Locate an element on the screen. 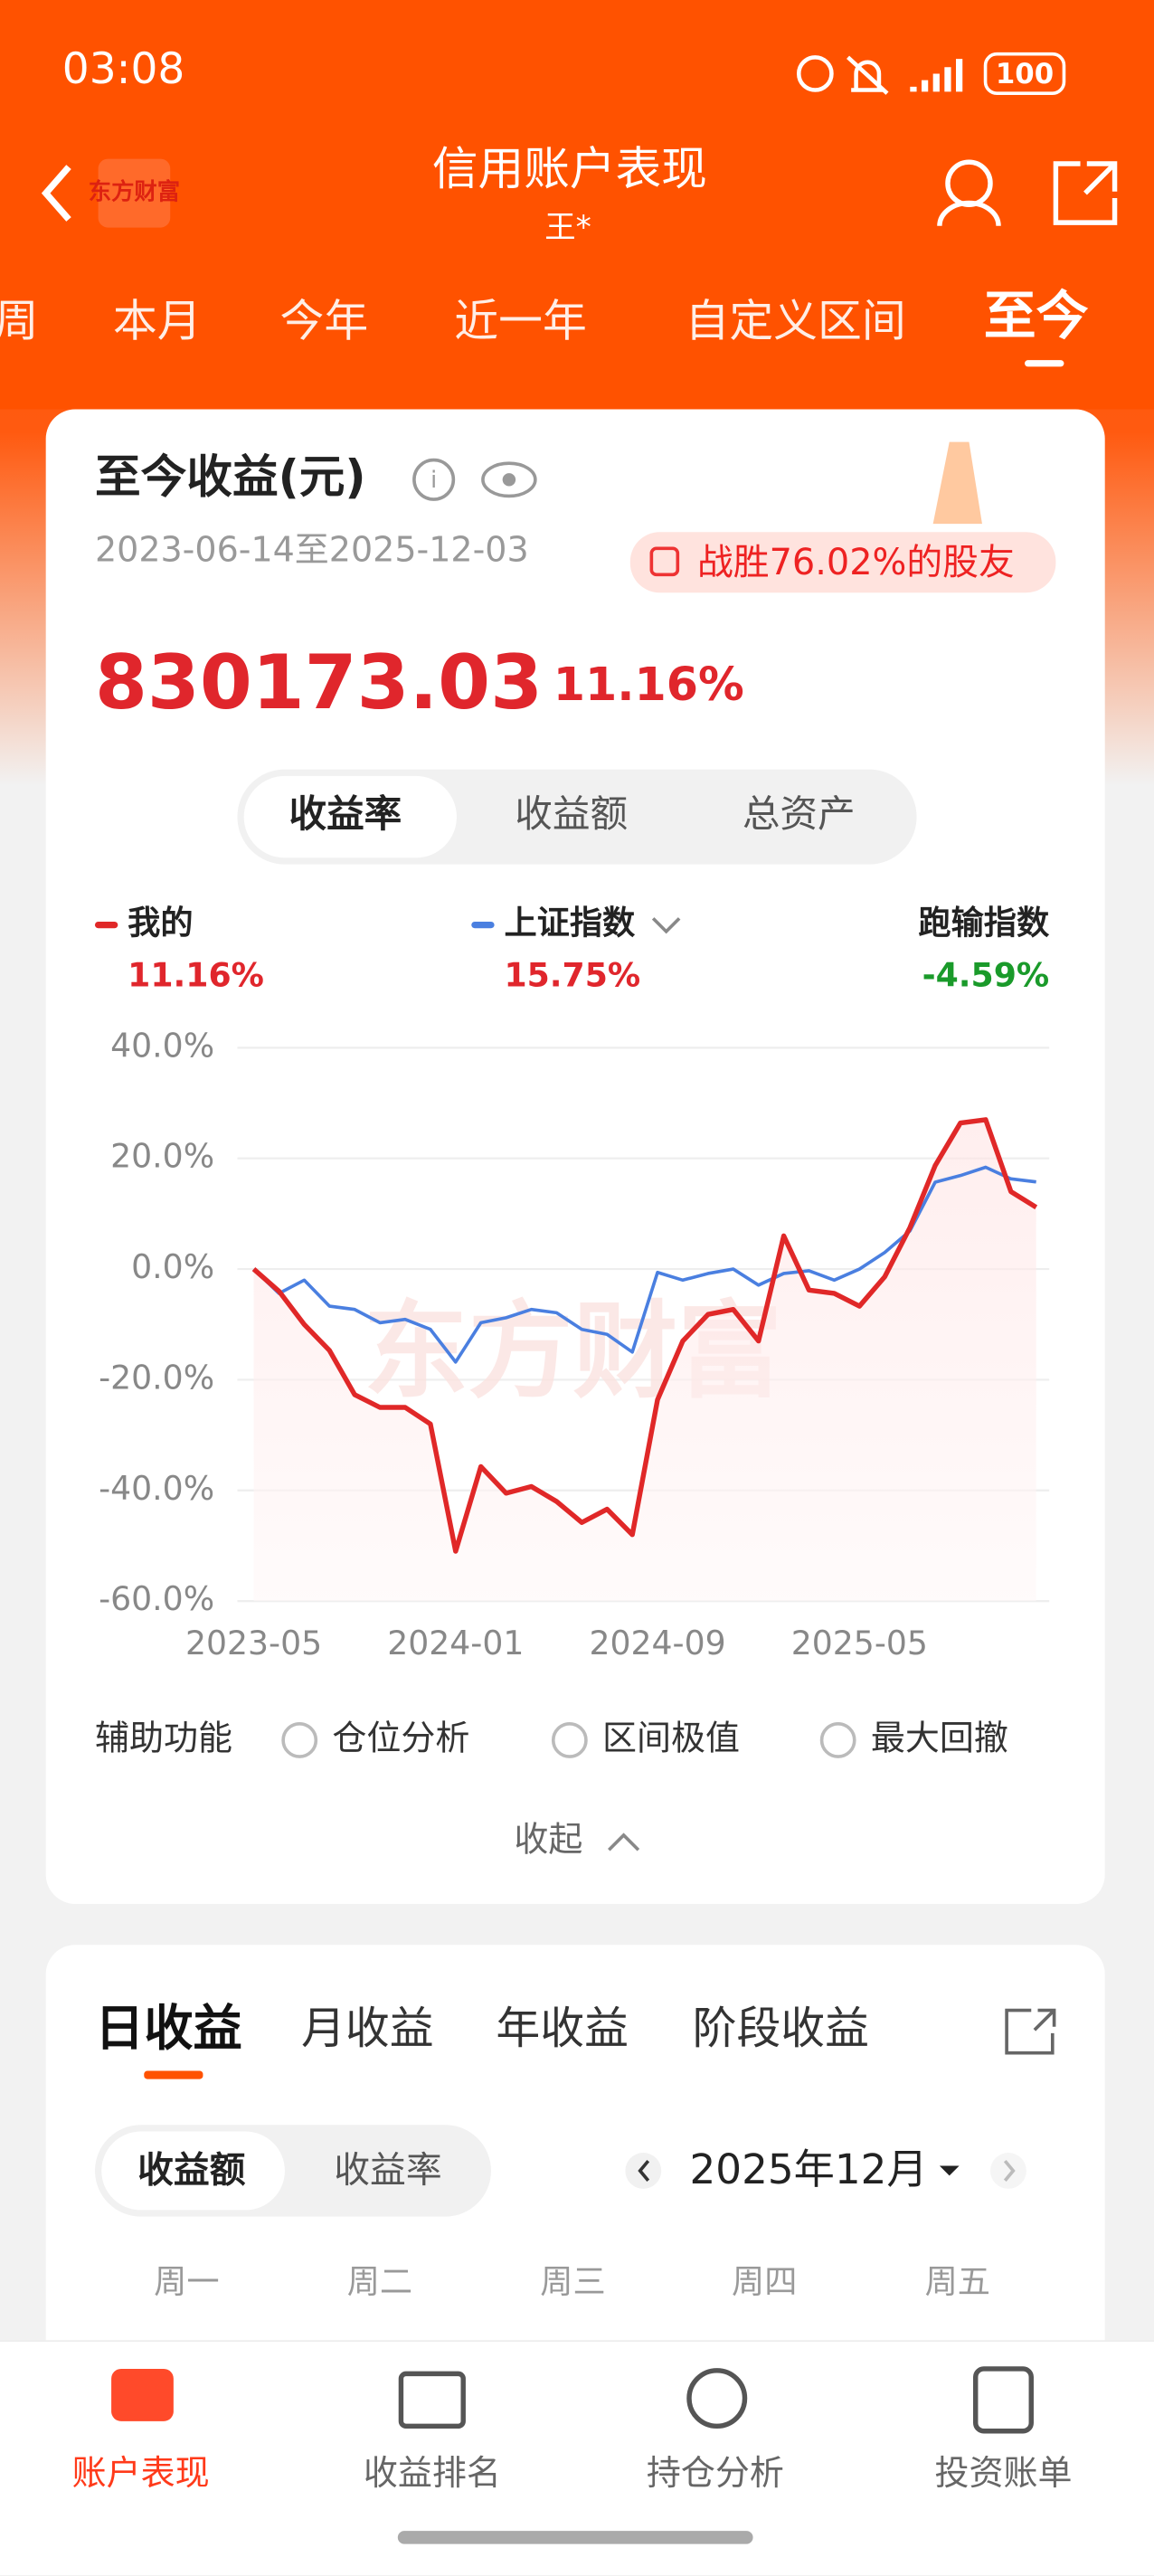 This screenshot has height=2576, width=1154. period-tab: 近一年 is located at coordinates (520, 320).